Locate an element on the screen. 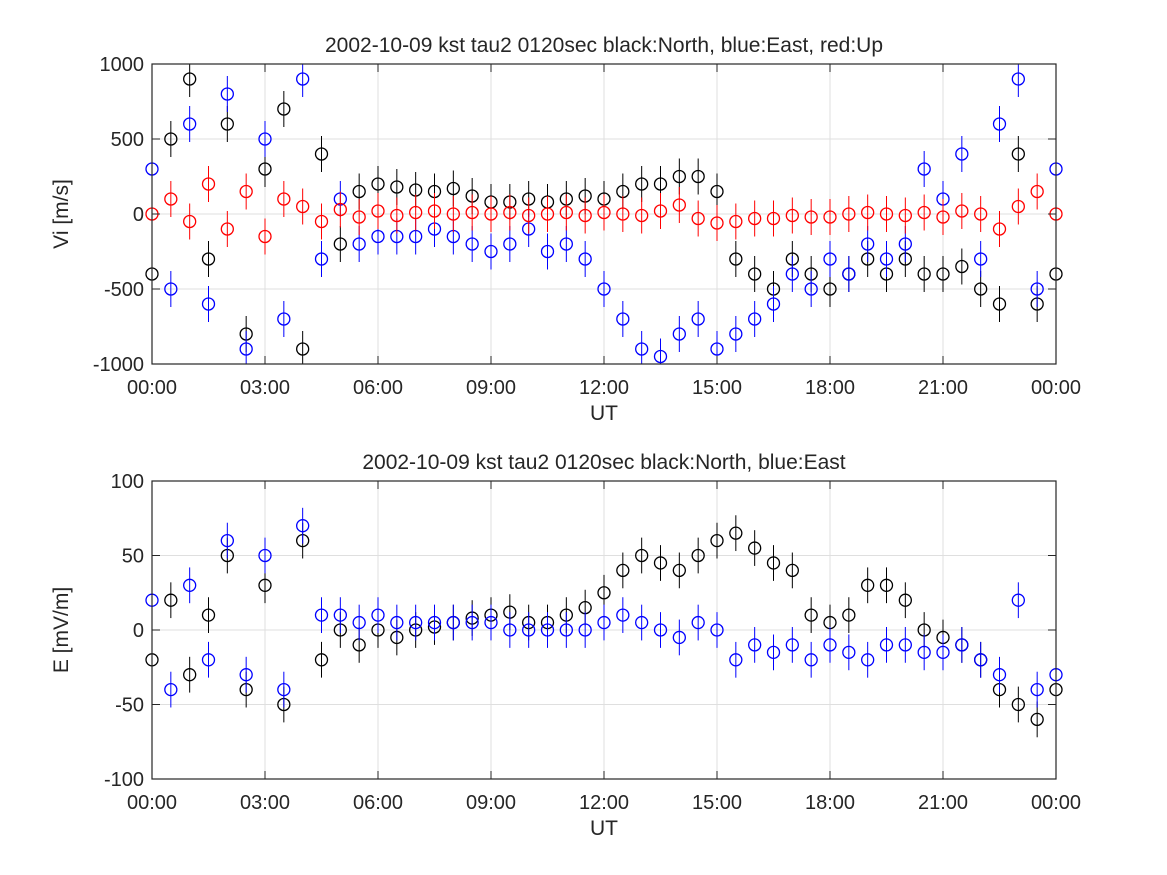 The image size is (1167, 875). y-tick-label: 0 is located at coordinates (138, 215).